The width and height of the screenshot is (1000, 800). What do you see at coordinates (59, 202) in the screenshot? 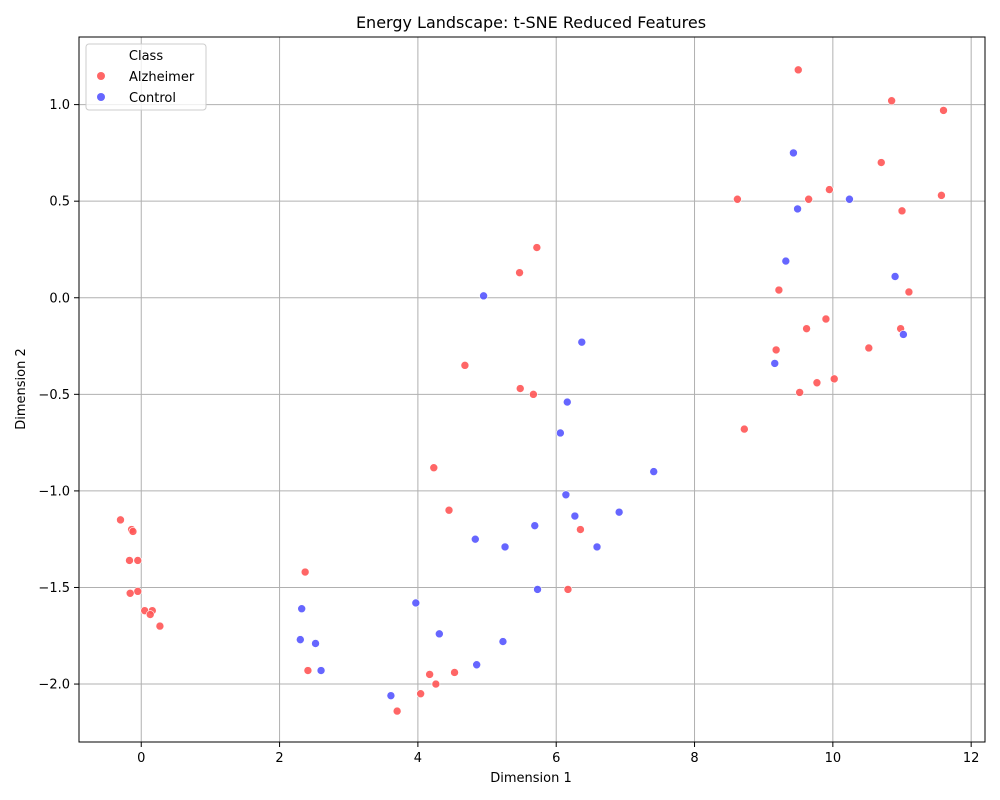
I see `y-tick-label: 0.5` at bounding box center [59, 202].